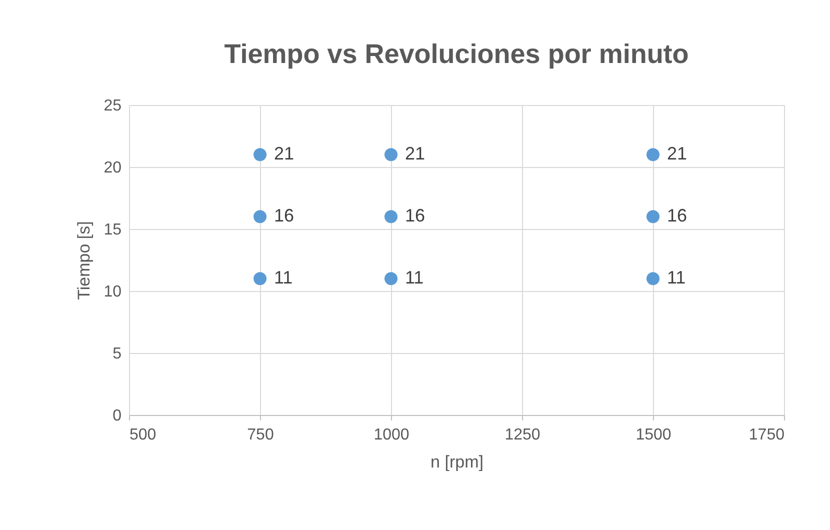 The image size is (830, 530). I want to click on x-tick-label: 1000, so click(392, 435).